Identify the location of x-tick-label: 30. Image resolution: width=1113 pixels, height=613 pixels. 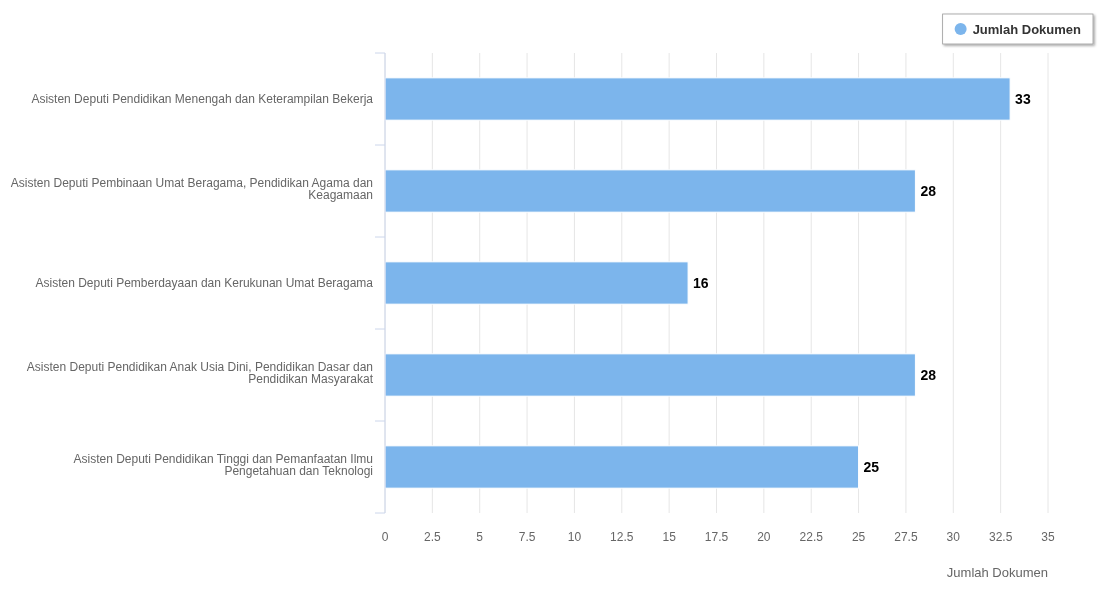
(953, 537).